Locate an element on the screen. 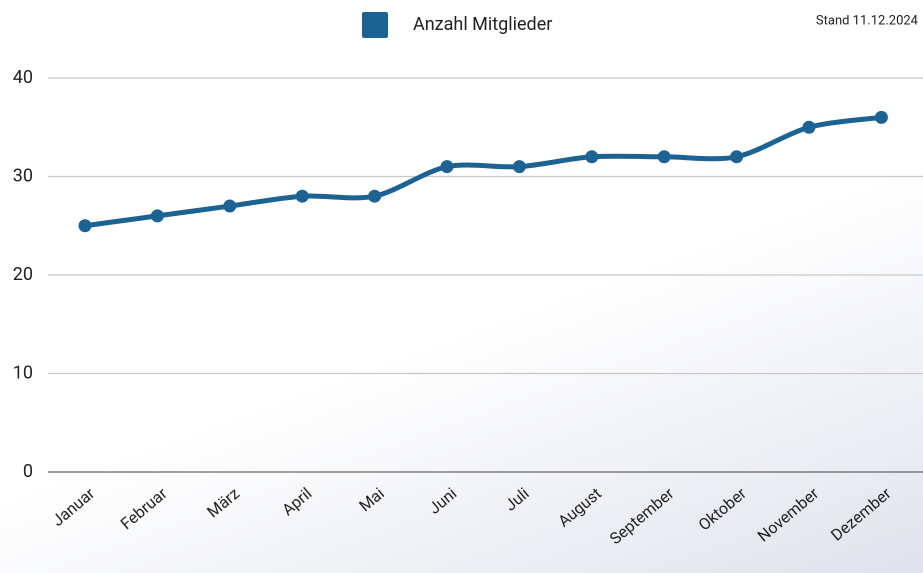 Image resolution: width=923 pixels, height=573 pixels. x-tick-label: Juli is located at coordinates (517, 499).